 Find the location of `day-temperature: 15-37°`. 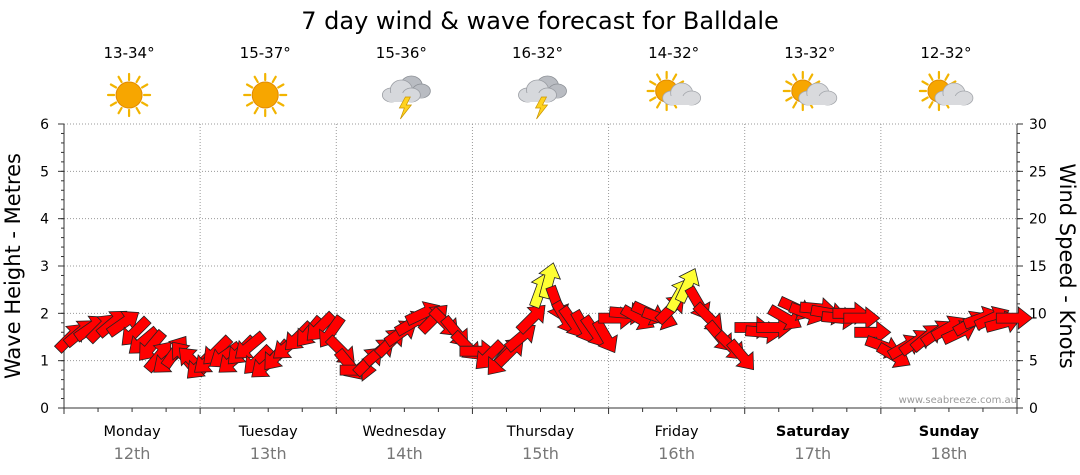

day-temperature: 15-37° is located at coordinates (265, 53).